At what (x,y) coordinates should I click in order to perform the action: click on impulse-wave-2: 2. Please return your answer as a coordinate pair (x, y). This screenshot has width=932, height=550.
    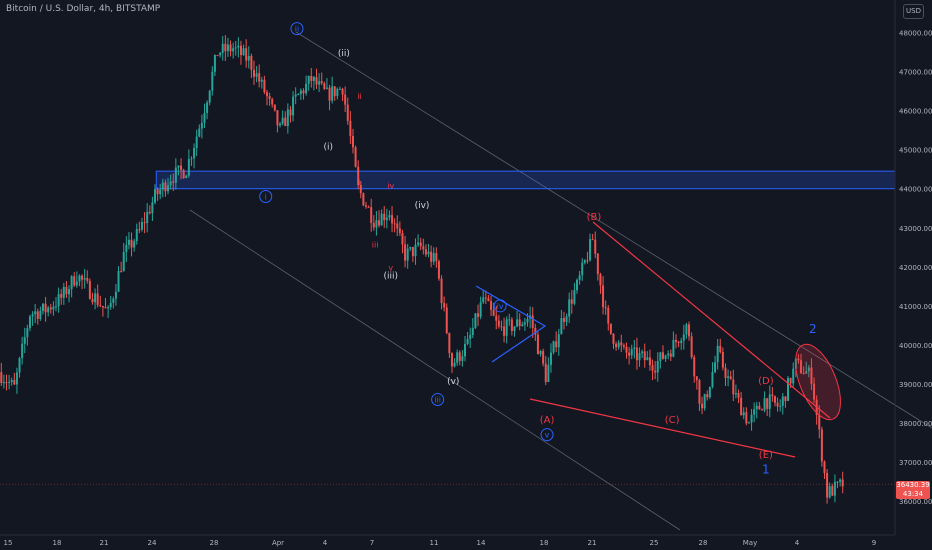
    Looking at the image, I should click on (813, 329).